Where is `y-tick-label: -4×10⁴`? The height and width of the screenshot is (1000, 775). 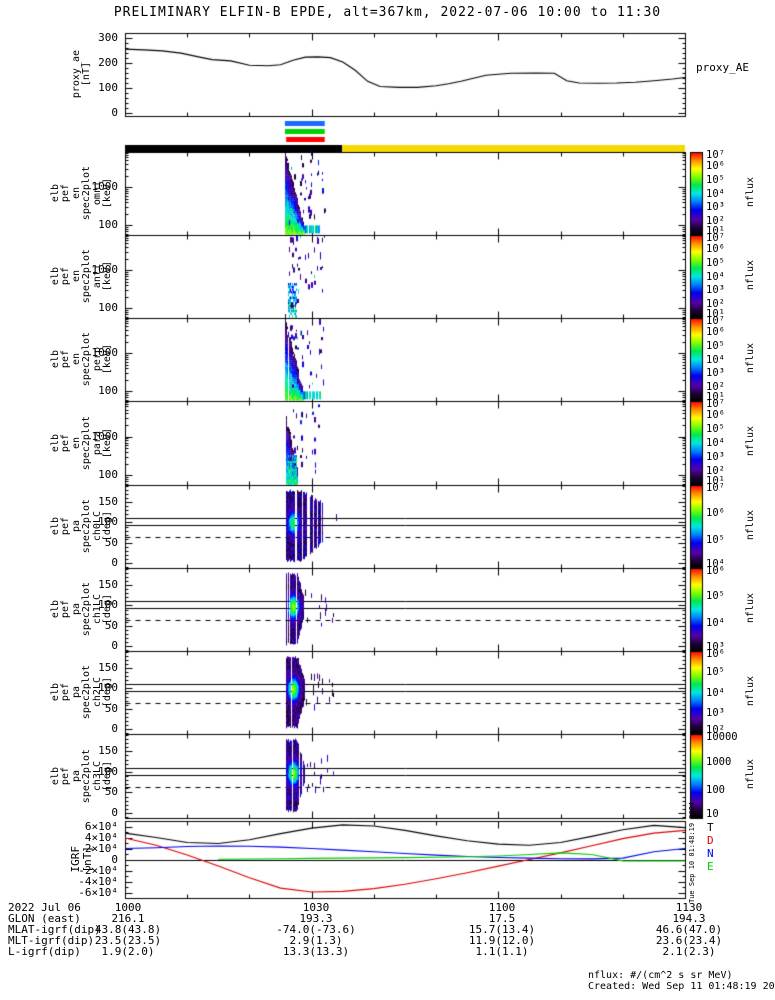 y-tick-label: -4×10⁴ is located at coordinates (98, 881).